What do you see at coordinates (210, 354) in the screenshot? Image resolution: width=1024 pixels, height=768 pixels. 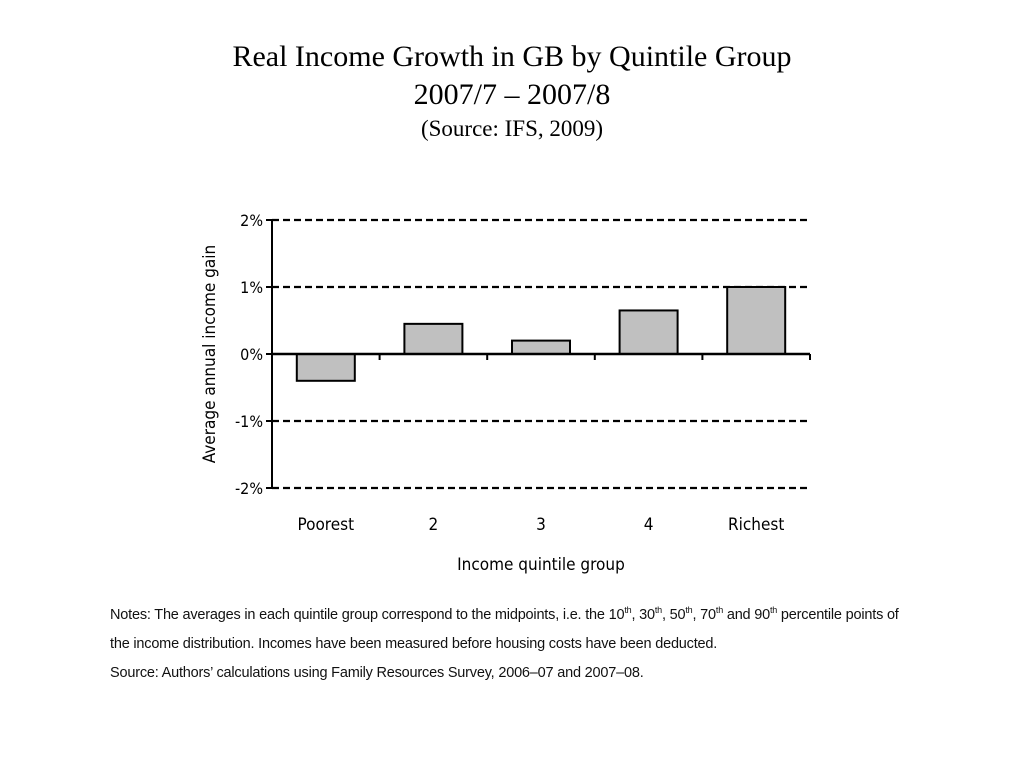 I see `y-axis-label: Average annual income gain` at bounding box center [210, 354].